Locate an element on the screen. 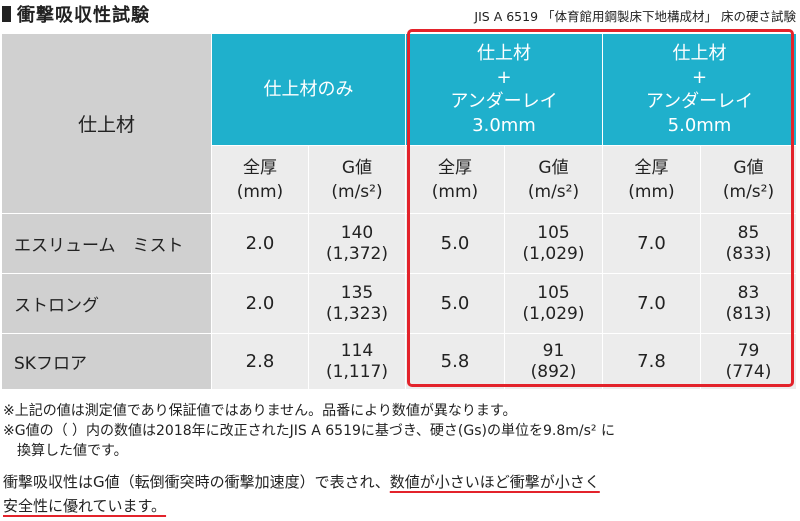  group-header-line: 仕上材のみ is located at coordinates (308, 89).